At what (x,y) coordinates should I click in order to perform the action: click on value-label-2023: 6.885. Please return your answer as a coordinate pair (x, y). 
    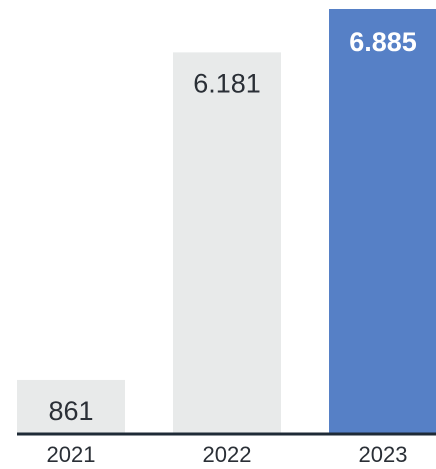
    Looking at the image, I should click on (383, 42).